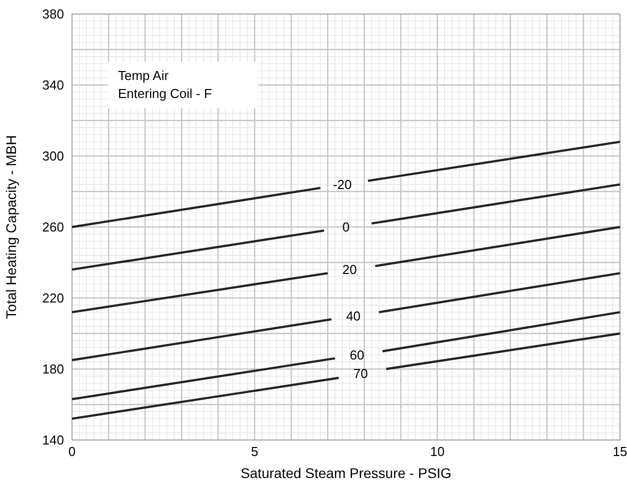 This screenshot has height=484, width=627. I want to click on x-tick-label: 5, so click(254, 451).